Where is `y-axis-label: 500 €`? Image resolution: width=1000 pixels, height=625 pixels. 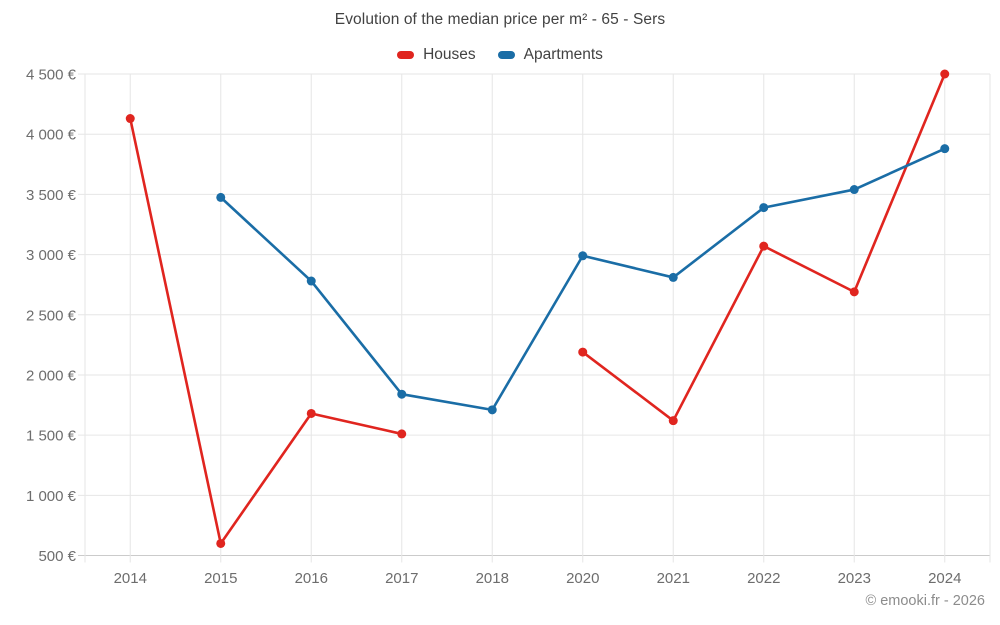 y-axis-label: 500 € is located at coordinates (57, 556).